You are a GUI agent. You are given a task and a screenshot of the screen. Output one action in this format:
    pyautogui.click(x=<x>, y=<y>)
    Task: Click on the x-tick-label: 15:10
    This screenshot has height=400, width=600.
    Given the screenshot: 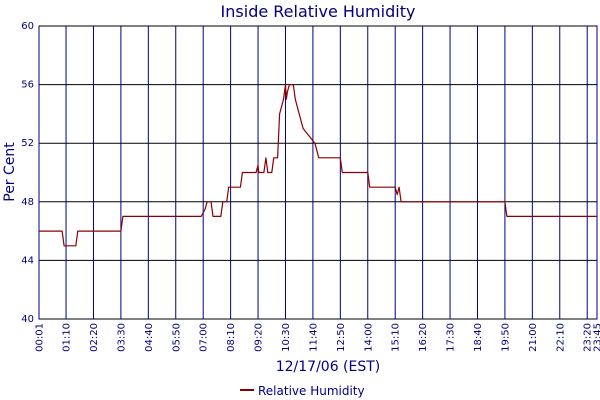 What is the action you would take?
    pyautogui.click(x=396, y=337)
    